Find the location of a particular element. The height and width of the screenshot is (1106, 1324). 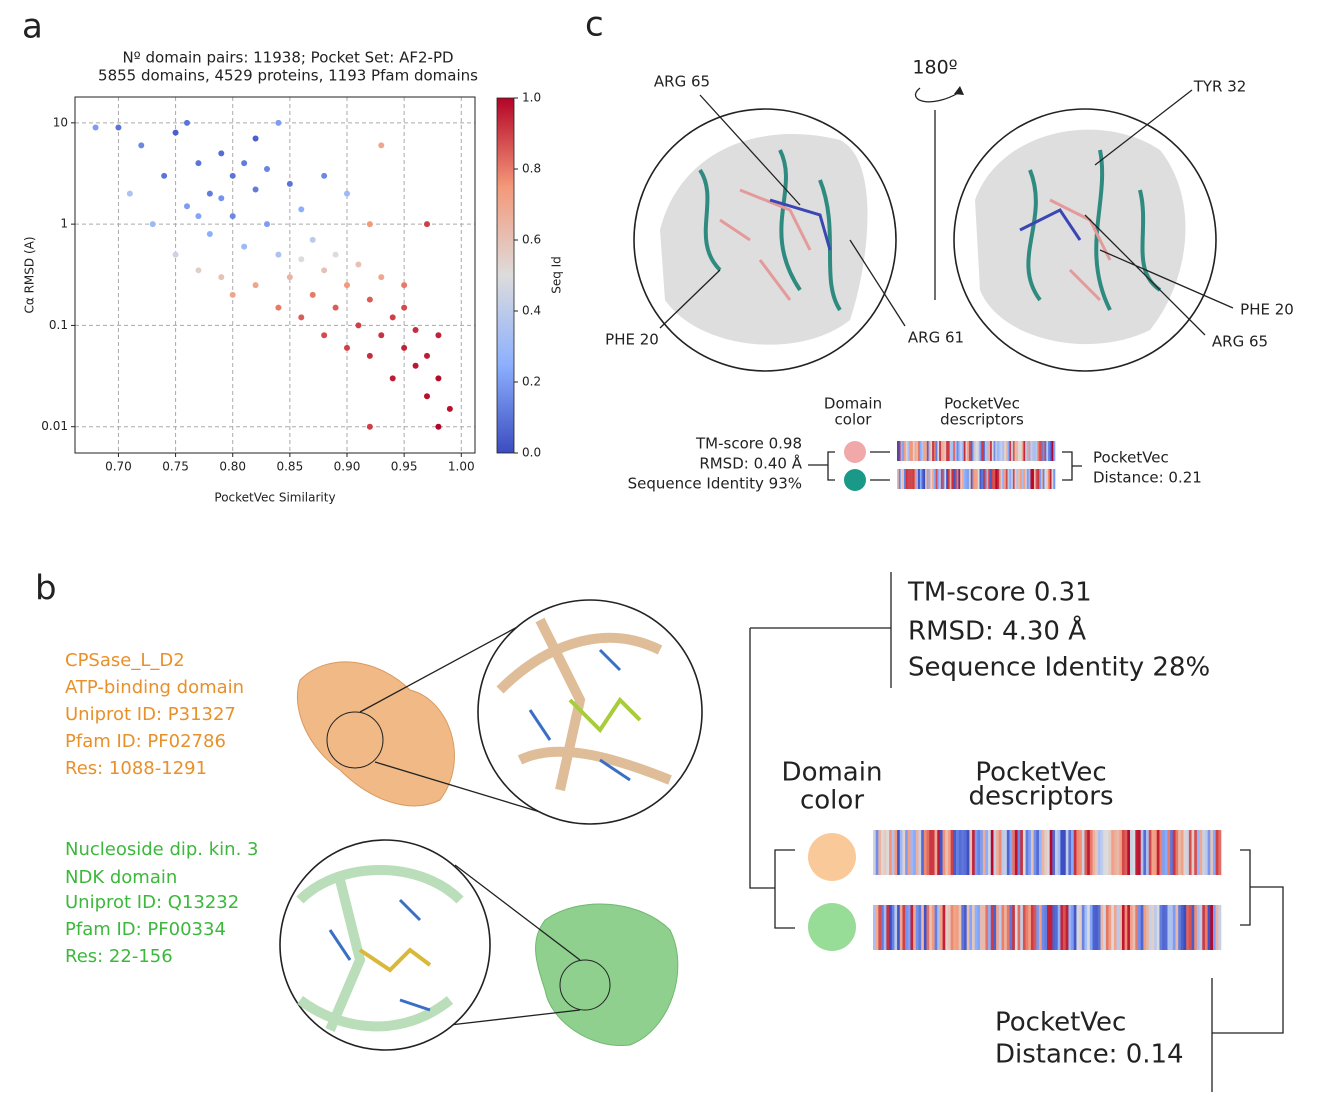

domain-info: Res: 22-156 is located at coordinates (119, 956).